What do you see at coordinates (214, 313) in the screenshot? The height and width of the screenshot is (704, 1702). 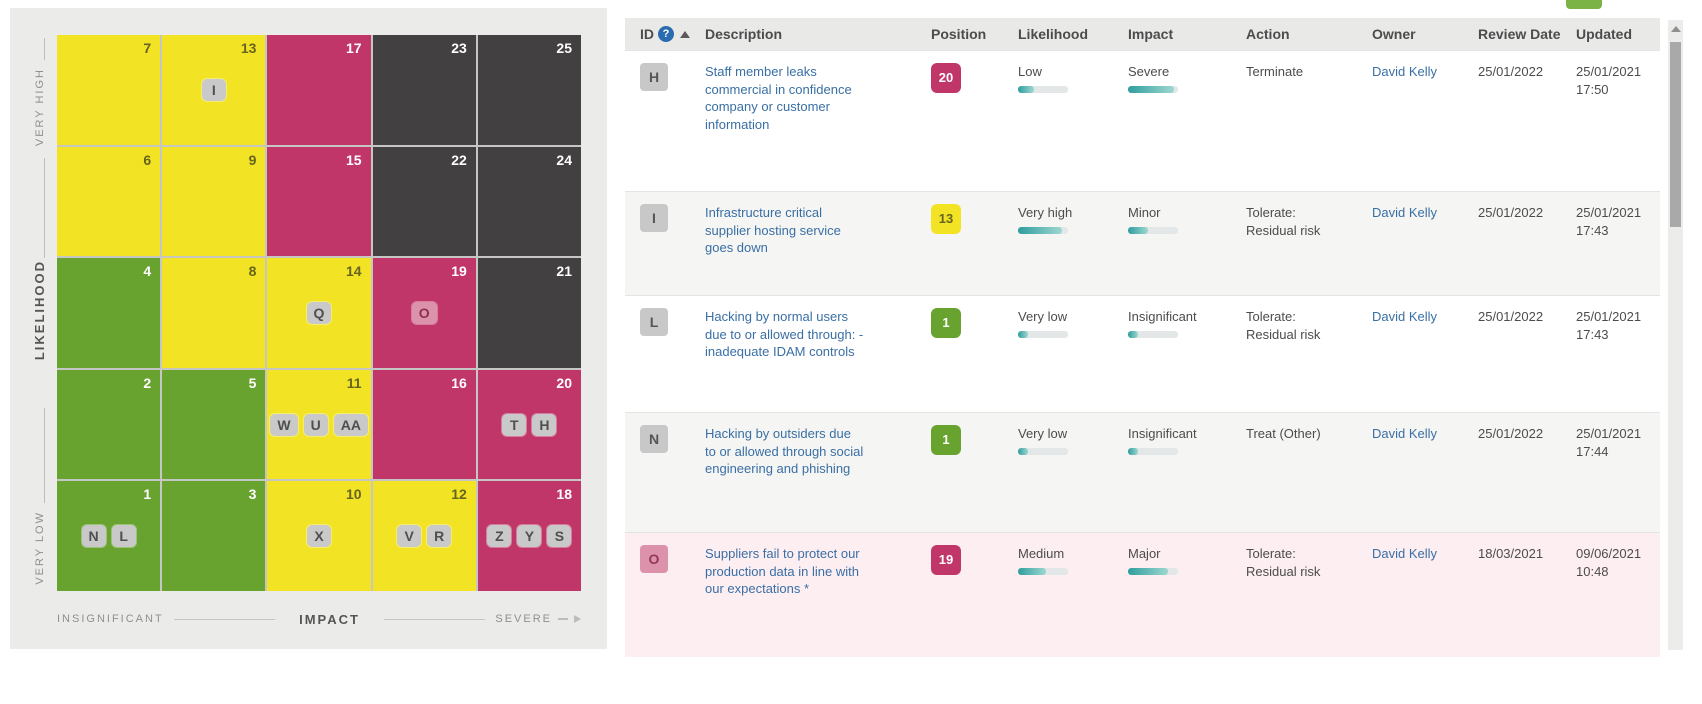 I see `matrix-cell-8: 8` at bounding box center [214, 313].